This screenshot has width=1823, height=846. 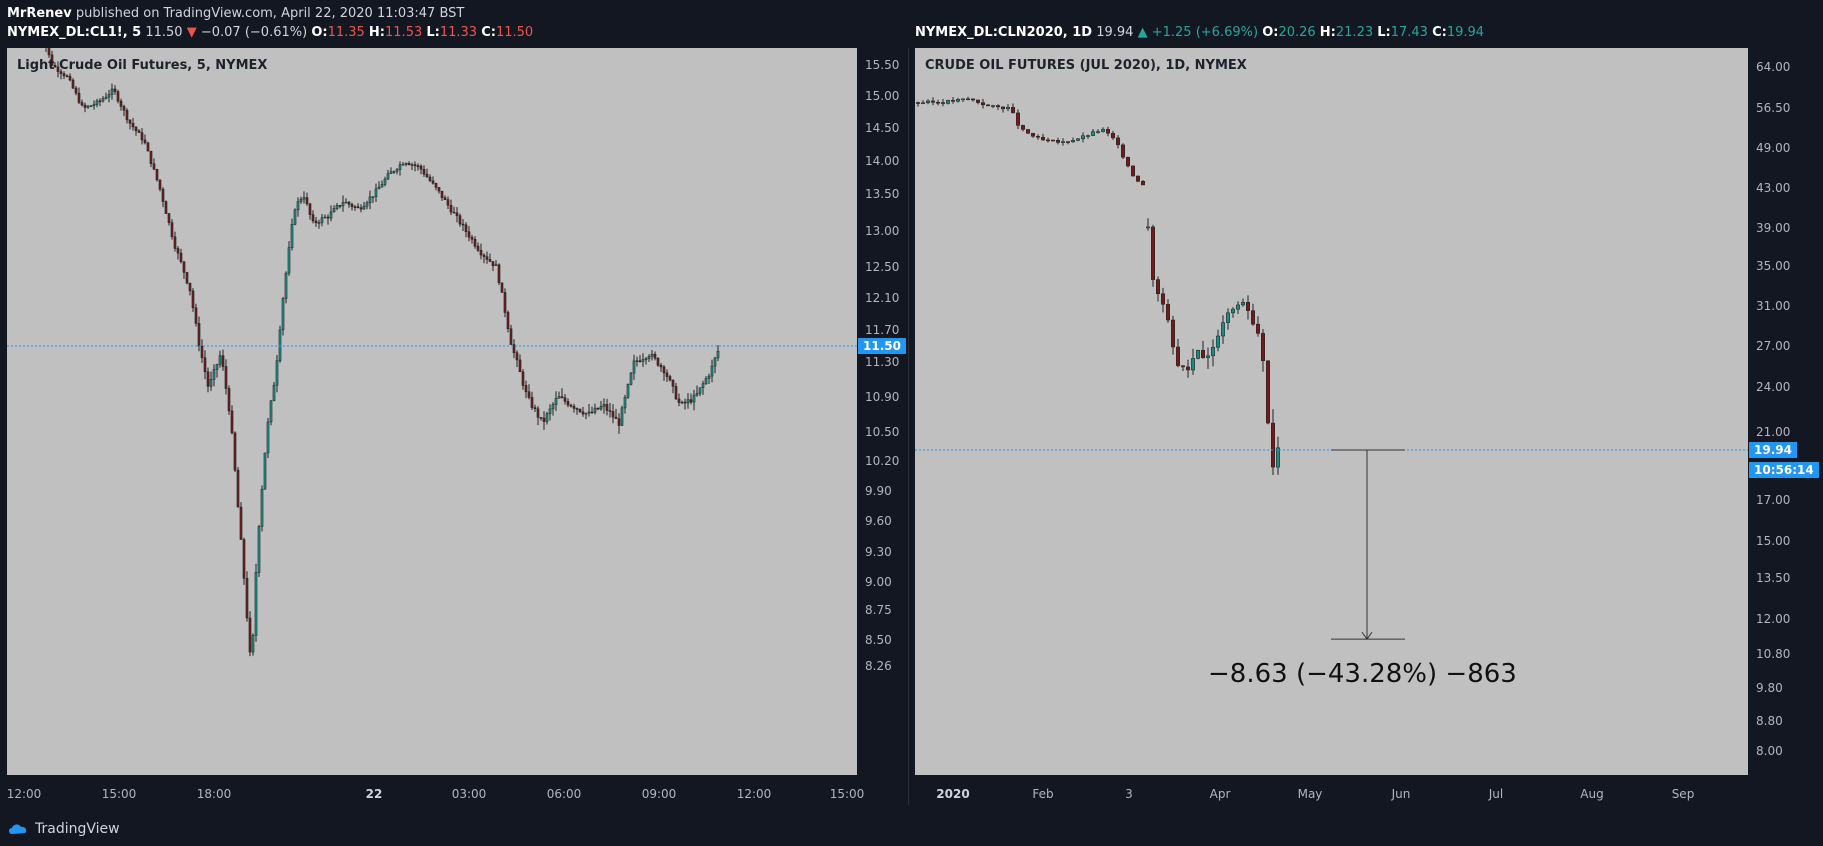 I want to click on left-y-tick: 15.50, so click(x=882, y=65).